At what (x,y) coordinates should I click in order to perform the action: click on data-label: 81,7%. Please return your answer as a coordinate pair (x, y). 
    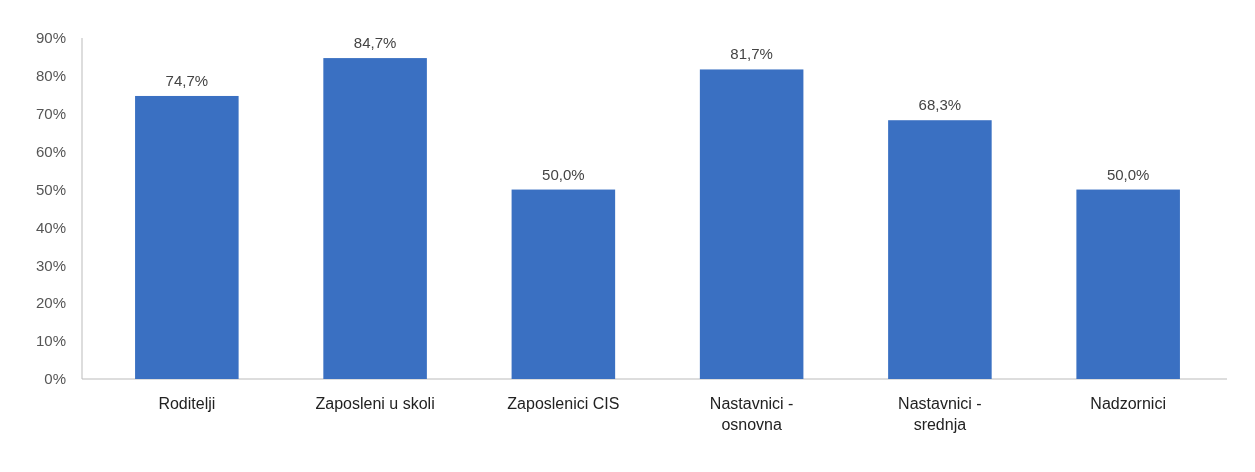
    Looking at the image, I should click on (751, 54).